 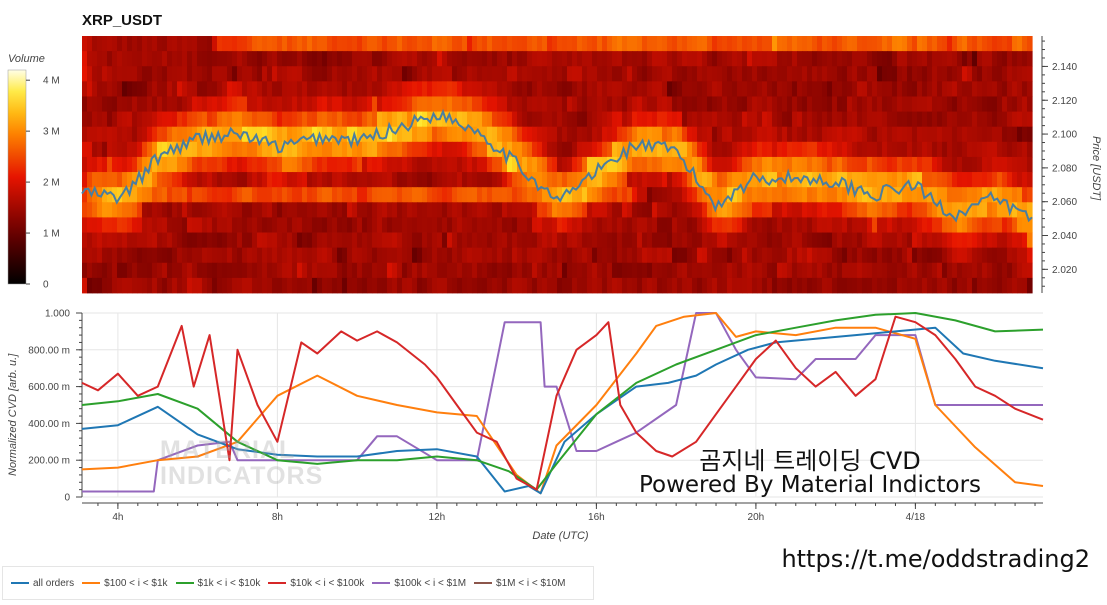 What do you see at coordinates (520, 583) in the screenshot?
I see `legend-item: $1M < i < $10M` at bounding box center [520, 583].